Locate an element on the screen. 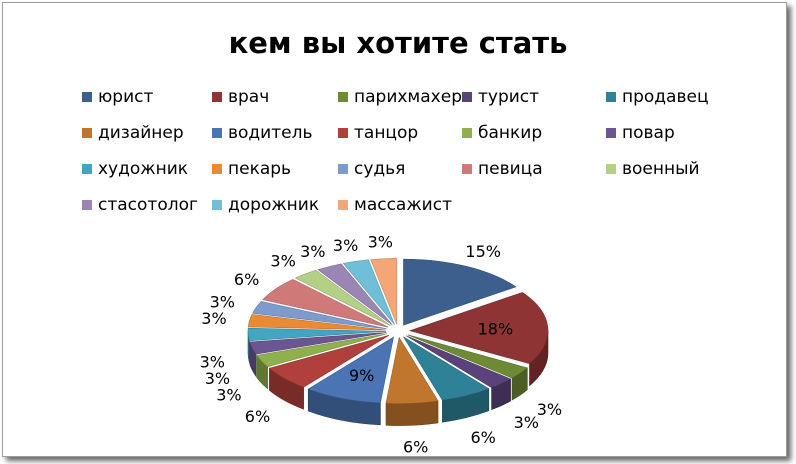 This screenshot has width=796, height=464. data-label: 9% is located at coordinates (361, 375).